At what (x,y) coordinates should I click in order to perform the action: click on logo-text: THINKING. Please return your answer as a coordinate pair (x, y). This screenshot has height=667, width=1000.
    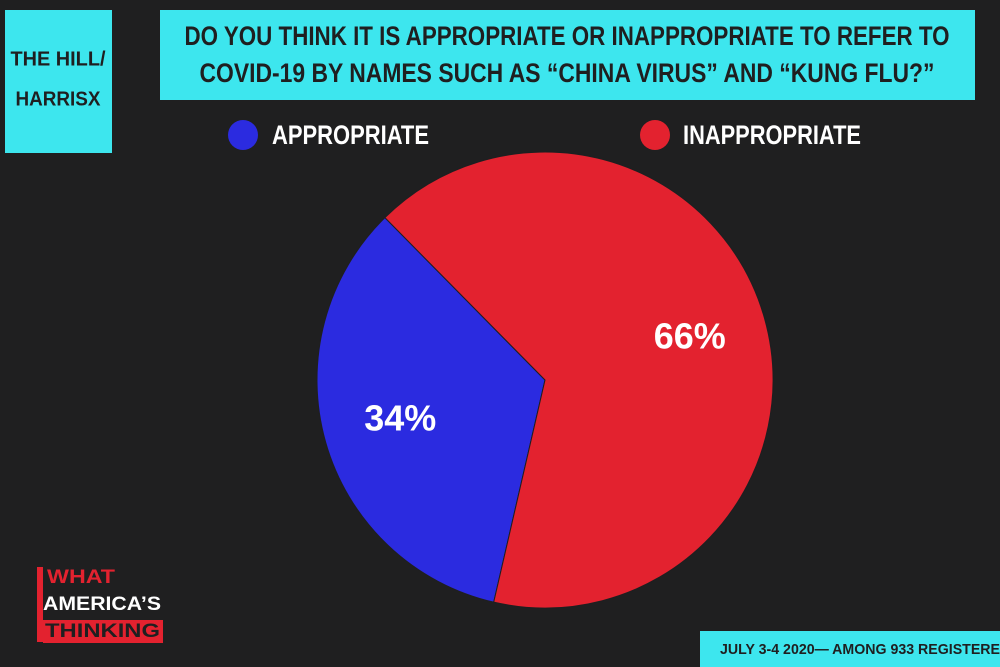
    Looking at the image, I should click on (102, 631).